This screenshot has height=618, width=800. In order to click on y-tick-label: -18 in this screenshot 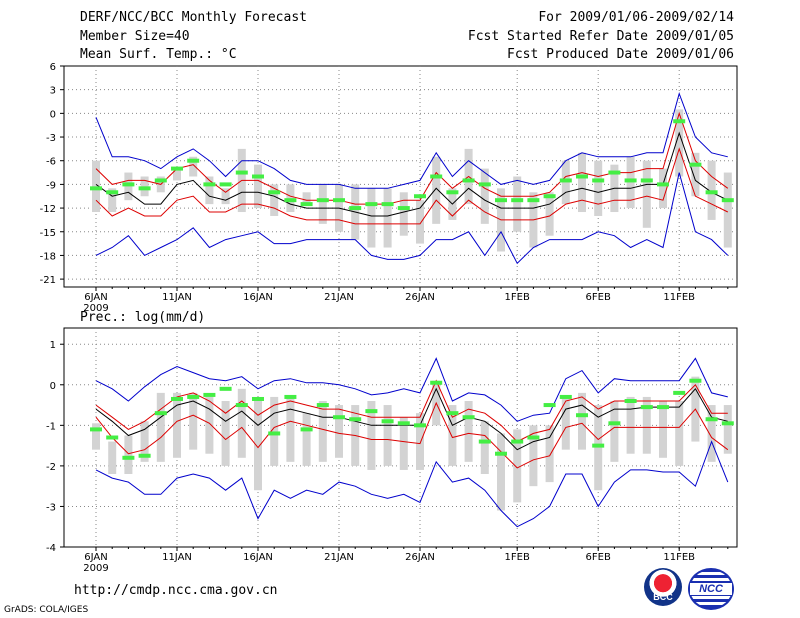, I will do `click(48, 256)`.